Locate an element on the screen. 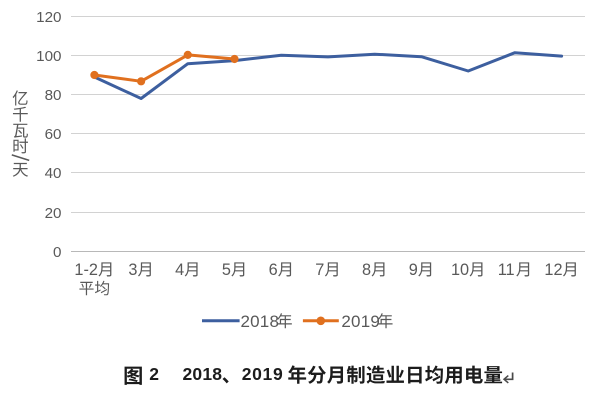  svg-text: 80 is located at coordinates (53, 95).